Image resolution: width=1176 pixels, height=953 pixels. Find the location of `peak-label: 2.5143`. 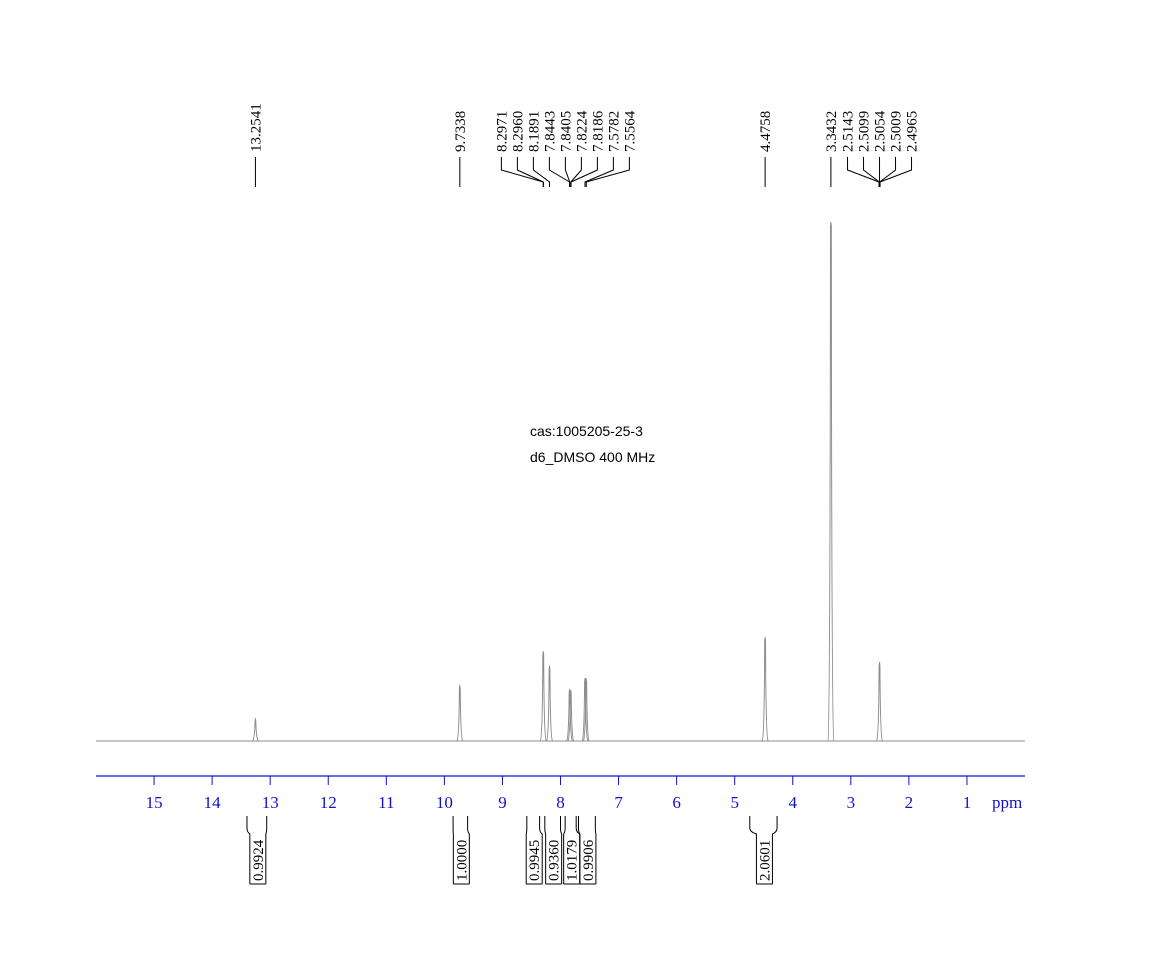

peak-label: 2.5143 is located at coordinates (849, 131).